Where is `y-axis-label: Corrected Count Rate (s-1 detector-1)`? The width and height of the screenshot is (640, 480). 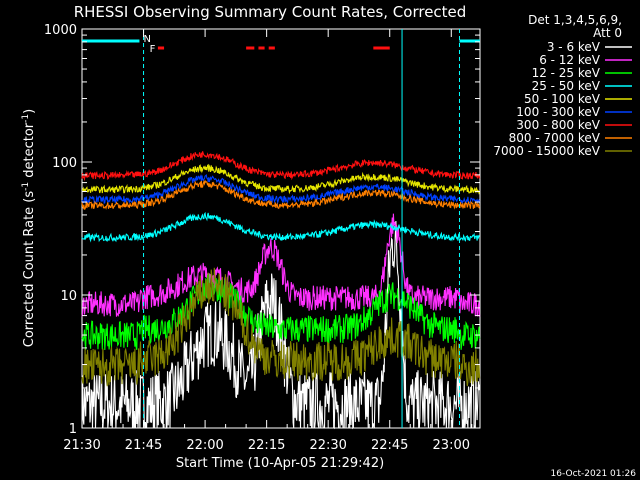
y-axis-label: Corrected Count Rate (s-1 detector-1) is located at coordinates (29, 228).